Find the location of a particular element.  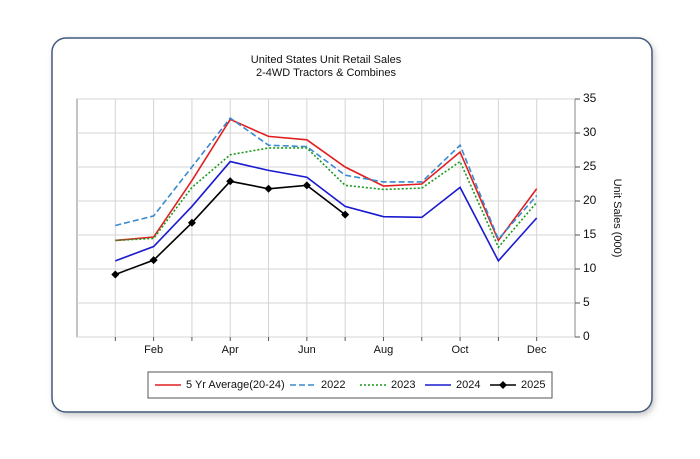

x-tick-label: Aug is located at coordinates (384, 350).